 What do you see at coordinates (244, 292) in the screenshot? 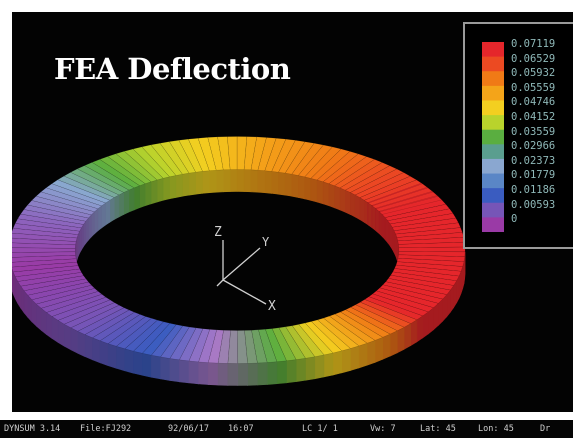
I see `x-axis-line` at bounding box center [244, 292].